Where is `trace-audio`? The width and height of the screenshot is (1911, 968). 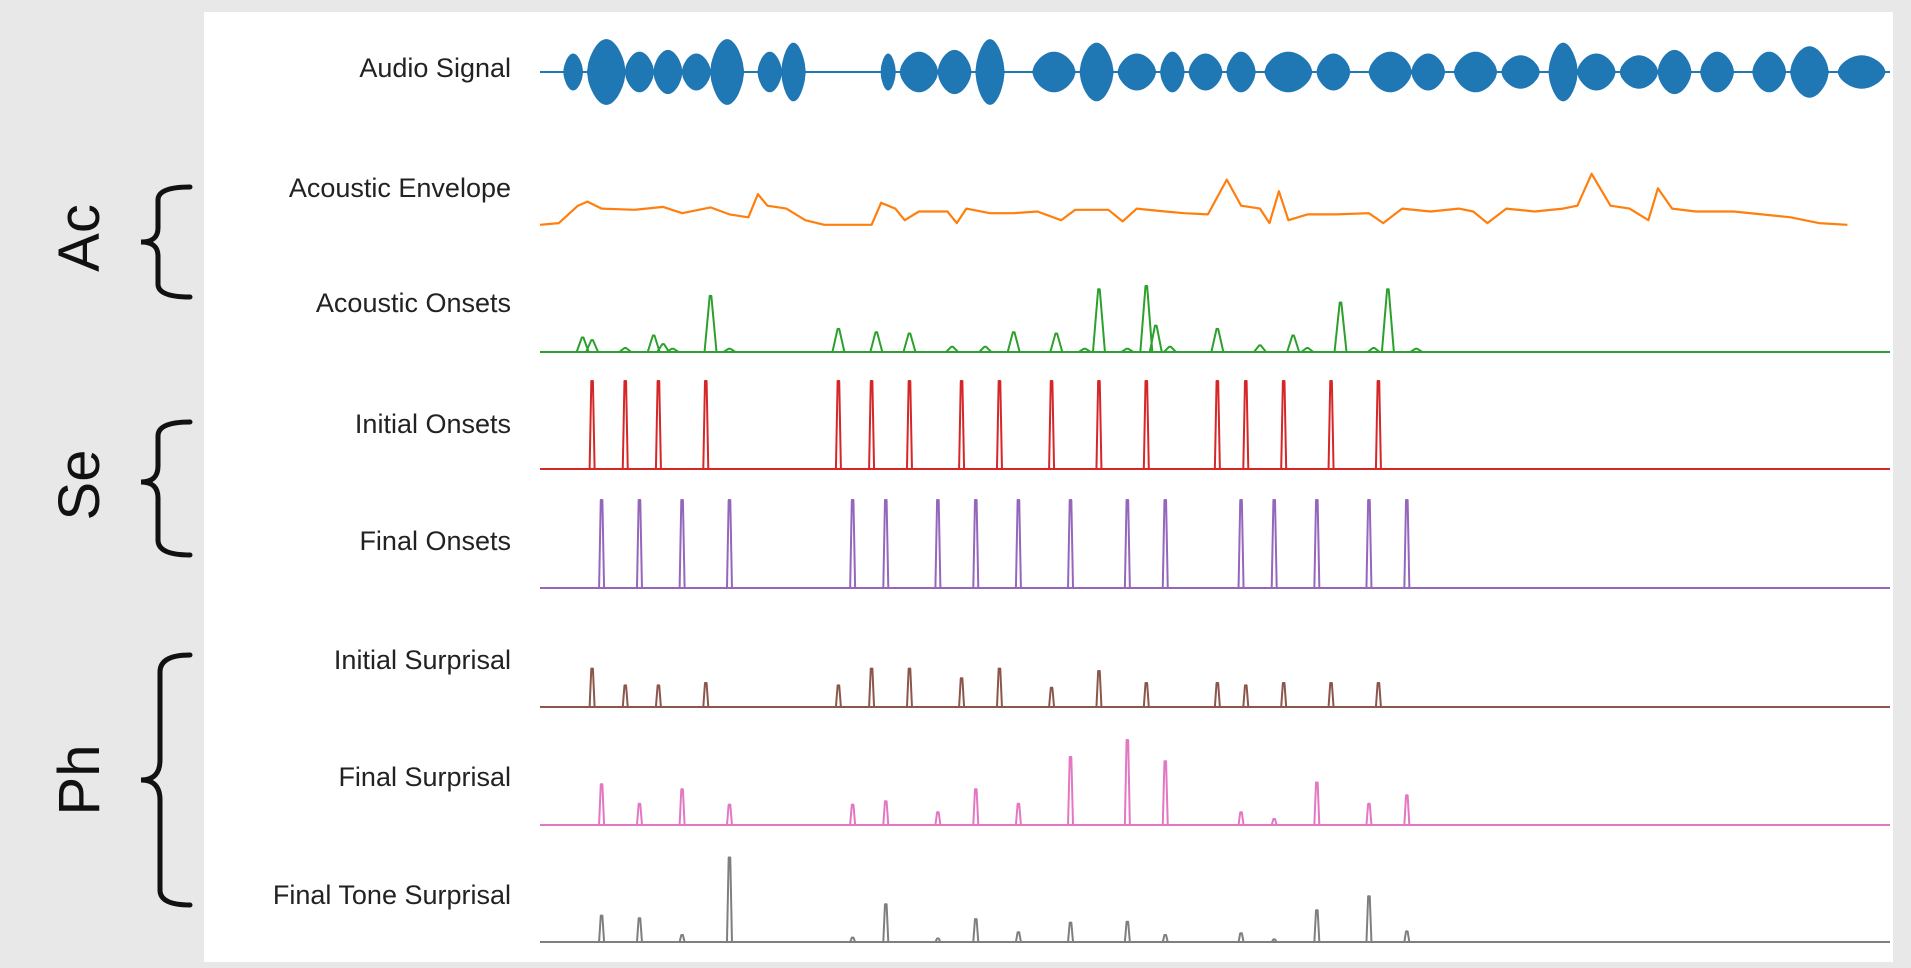 trace-audio is located at coordinates (1215, 72).